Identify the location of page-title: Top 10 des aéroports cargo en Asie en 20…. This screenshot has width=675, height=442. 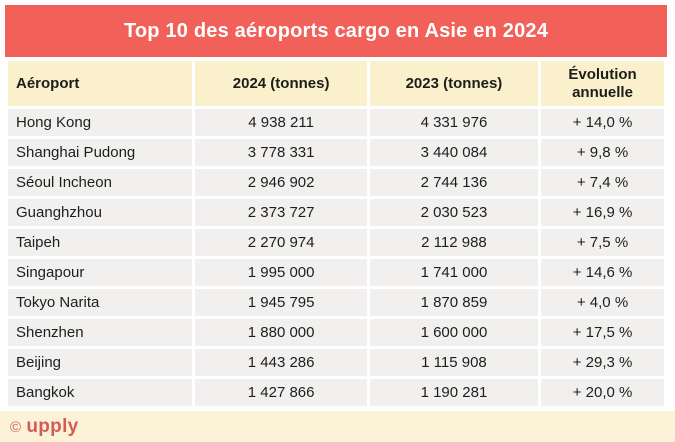
(336, 30).